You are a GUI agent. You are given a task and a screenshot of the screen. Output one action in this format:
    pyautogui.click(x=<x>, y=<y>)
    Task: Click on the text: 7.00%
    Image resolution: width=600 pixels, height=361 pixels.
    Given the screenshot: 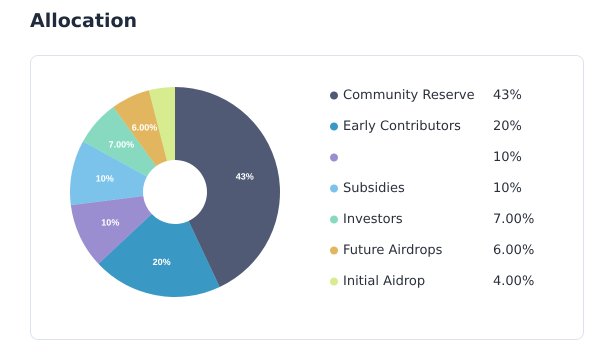 What is the action you would take?
    pyautogui.click(x=513, y=219)
    